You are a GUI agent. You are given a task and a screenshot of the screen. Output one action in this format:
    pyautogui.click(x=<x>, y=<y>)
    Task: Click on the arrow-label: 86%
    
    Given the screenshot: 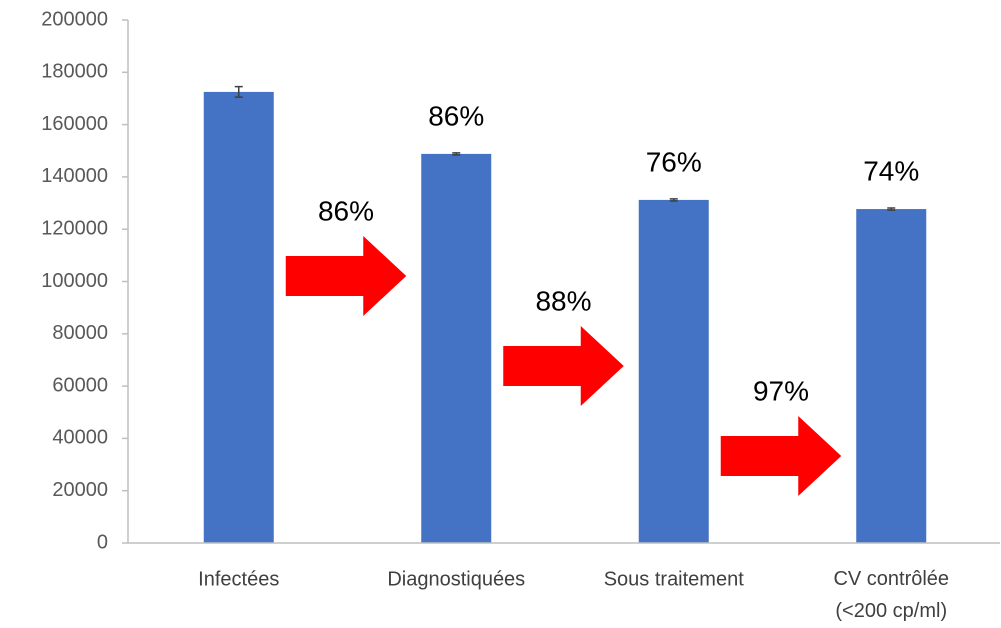 What is the action you would take?
    pyautogui.click(x=346, y=210)
    